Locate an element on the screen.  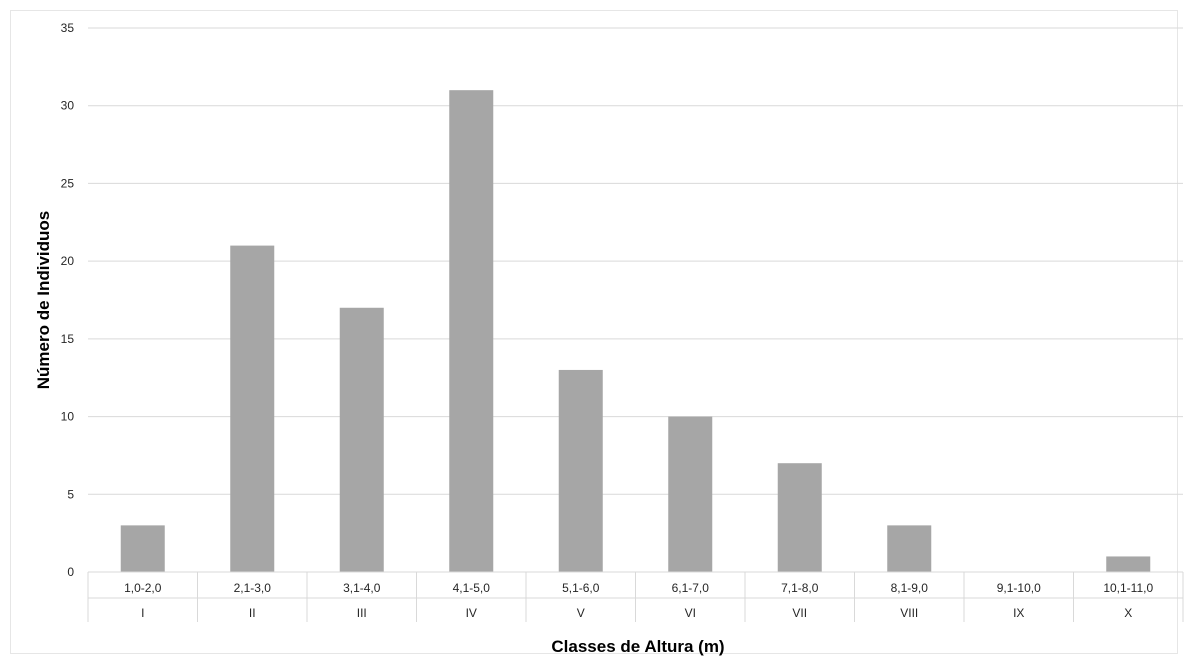
y-tick-label: 5 is located at coordinates (70, 494).